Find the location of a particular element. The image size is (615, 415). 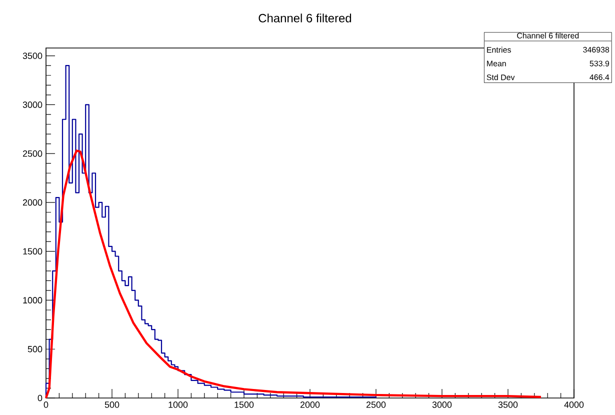

x-tick-label: 1500 is located at coordinates (244, 405).